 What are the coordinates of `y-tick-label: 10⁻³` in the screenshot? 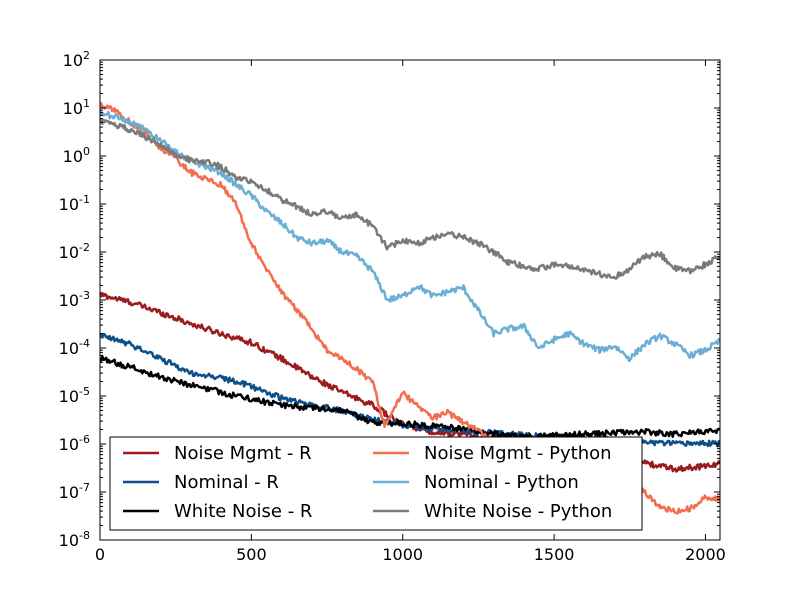 It's located at (74, 299).